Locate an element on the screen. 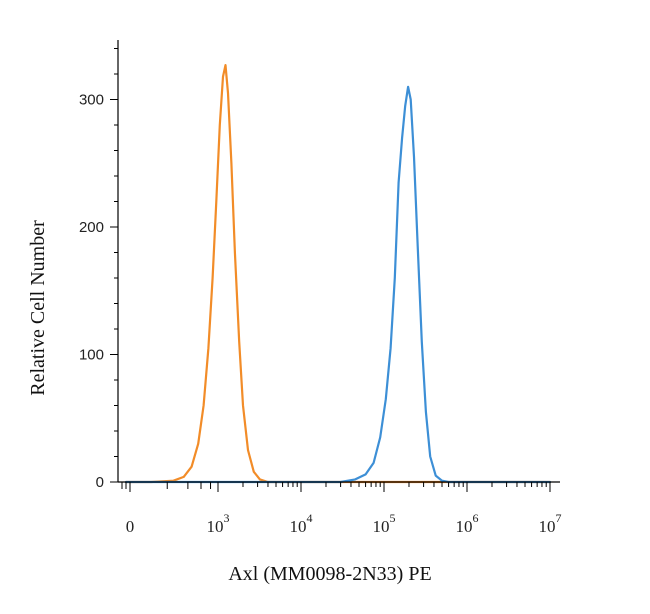 The height and width of the screenshot is (614, 650). y-tick-label: 200 is located at coordinates (91, 227).